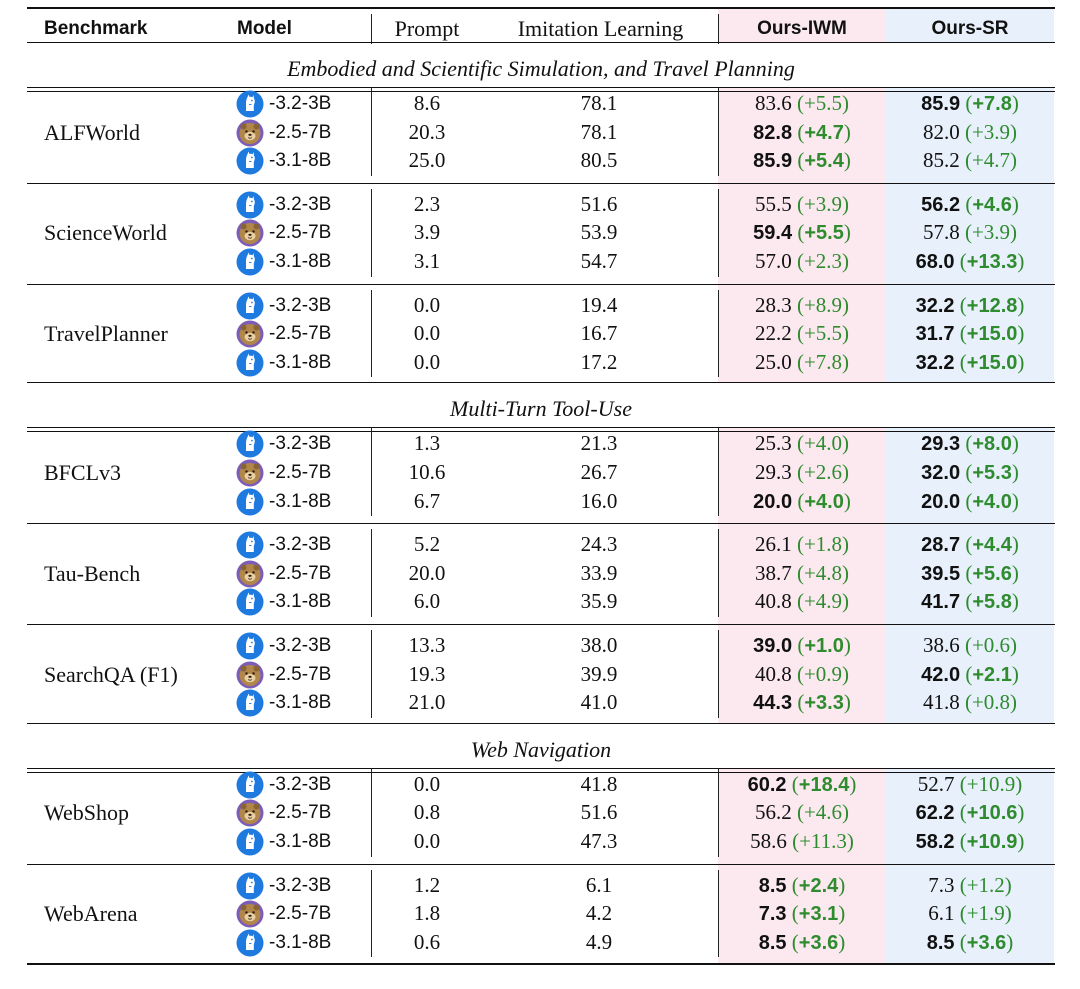 The height and width of the screenshot is (989, 1080). What do you see at coordinates (802, 472) in the screenshot?
I see `ours-iwm-value: 29.3 (+2.6)` at bounding box center [802, 472].